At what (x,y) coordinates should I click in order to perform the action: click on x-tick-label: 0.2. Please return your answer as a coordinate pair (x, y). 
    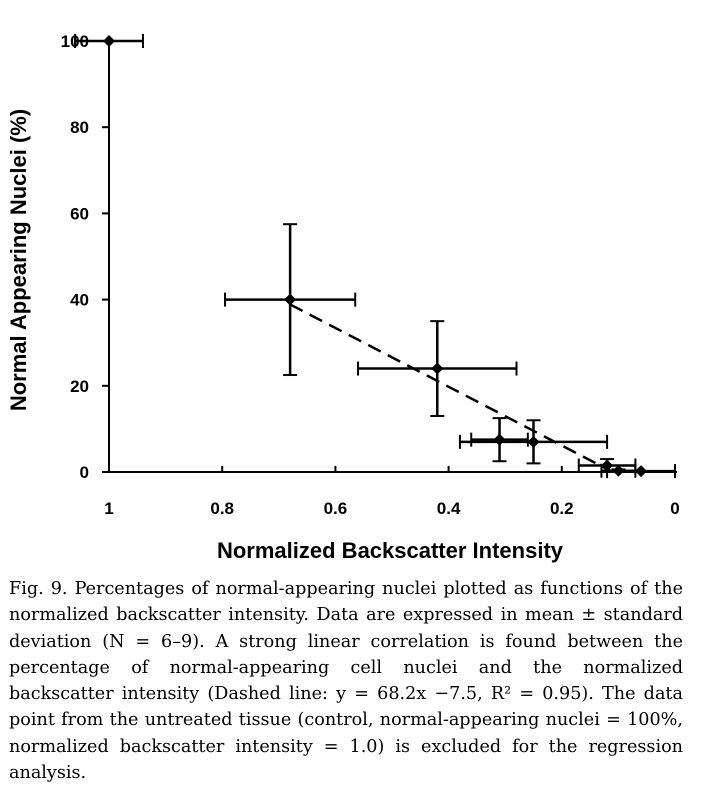
    Looking at the image, I should click on (562, 508).